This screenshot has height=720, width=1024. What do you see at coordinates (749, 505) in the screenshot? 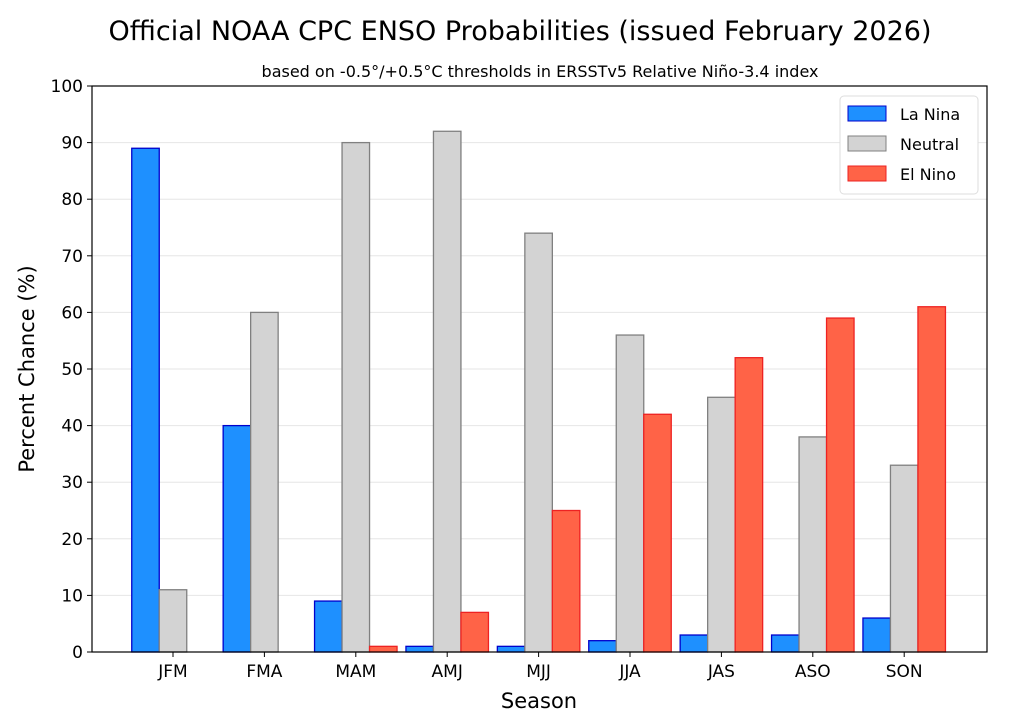
I see `bar-el-nino-jas` at bounding box center [749, 505].